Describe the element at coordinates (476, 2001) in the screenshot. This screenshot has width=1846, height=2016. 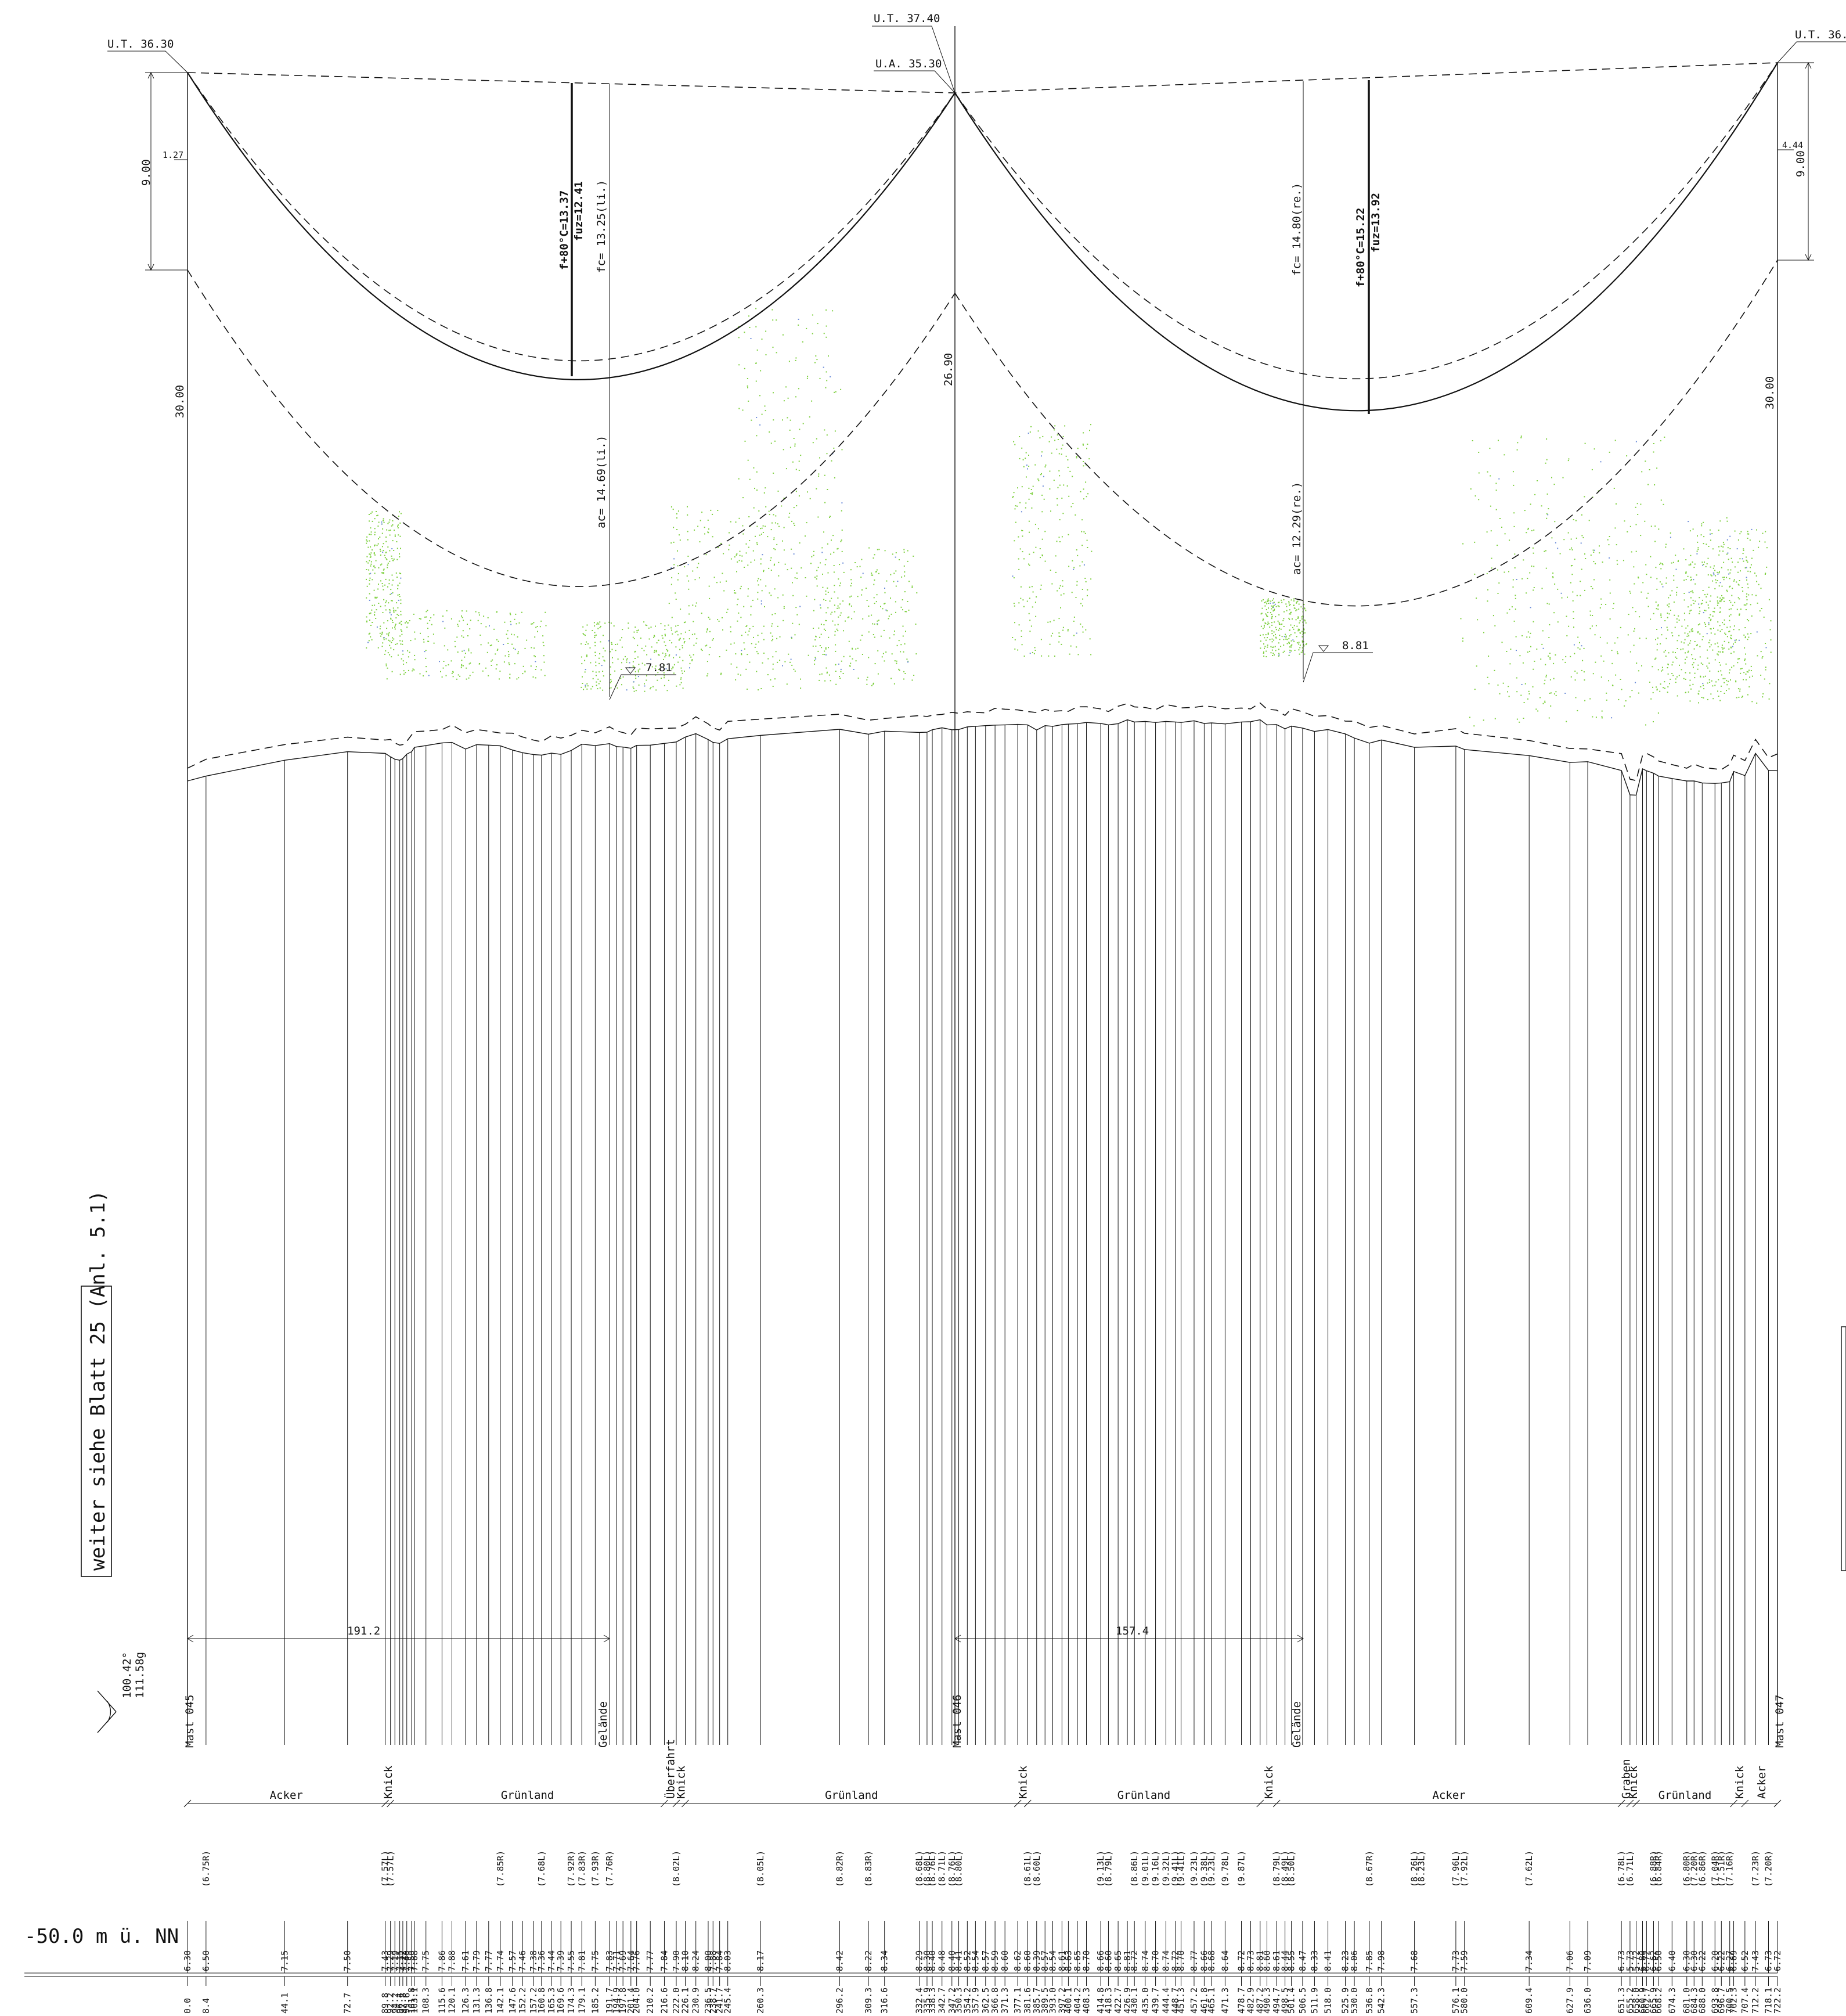
I see `station-value: 131.3` at that location.